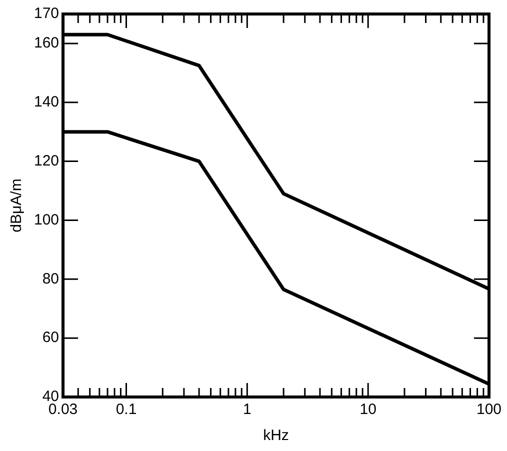  Describe the element at coordinates (126, 409) in the screenshot. I see `x-tick-label: 0.1` at that location.